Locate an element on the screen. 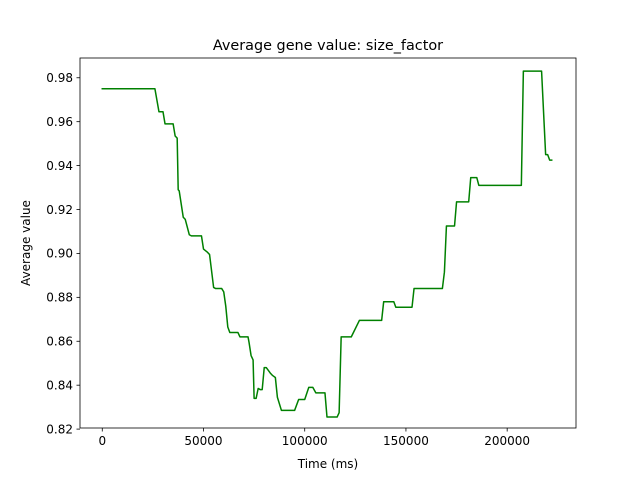 The height and width of the screenshot is (484, 640). x-tick-label: 150000 is located at coordinates (406, 441).